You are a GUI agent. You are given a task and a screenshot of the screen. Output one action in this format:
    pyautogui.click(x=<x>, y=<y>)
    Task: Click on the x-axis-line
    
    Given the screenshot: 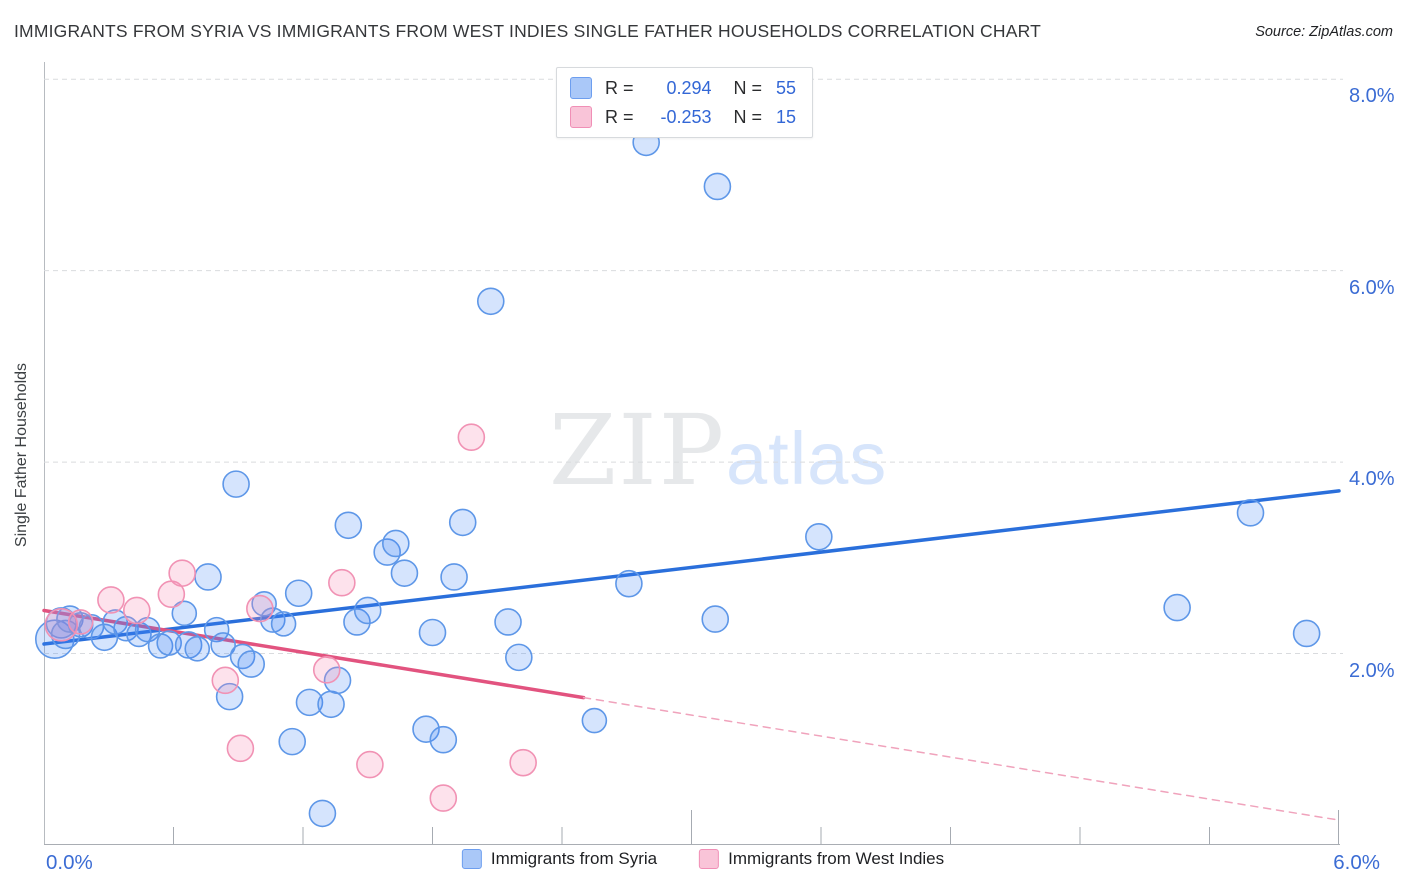 What is the action you would take?
    pyautogui.click(x=692, y=844)
    